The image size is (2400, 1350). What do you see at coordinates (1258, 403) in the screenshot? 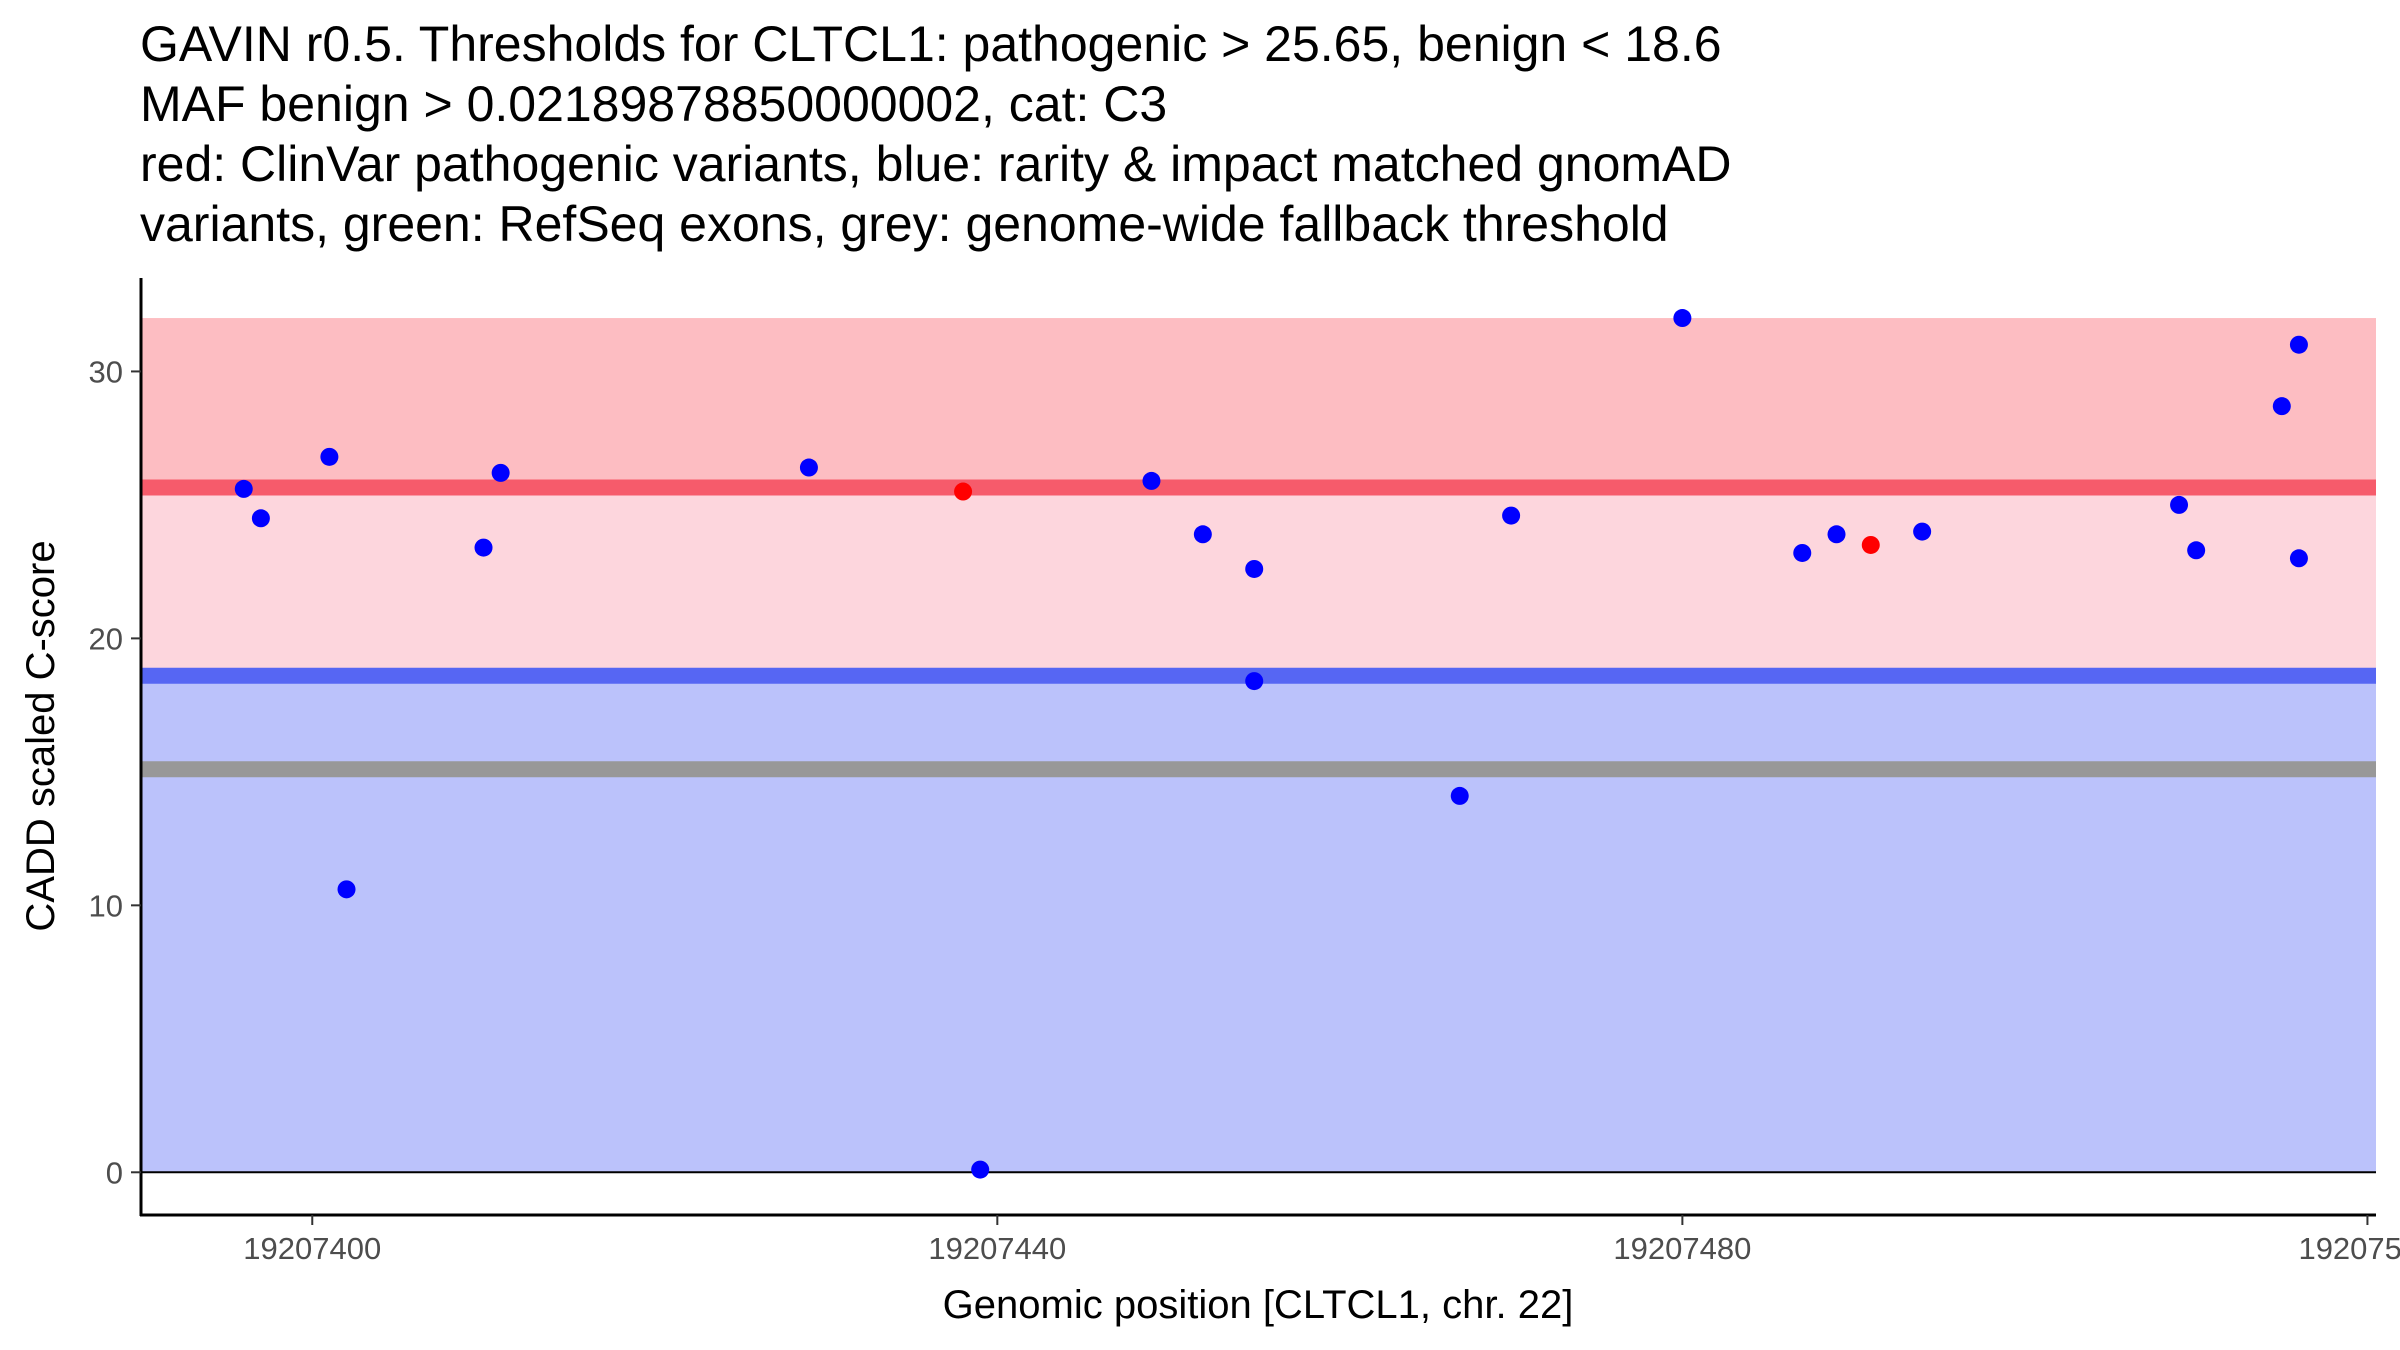
I see `pathogenic-zone` at bounding box center [1258, 403].